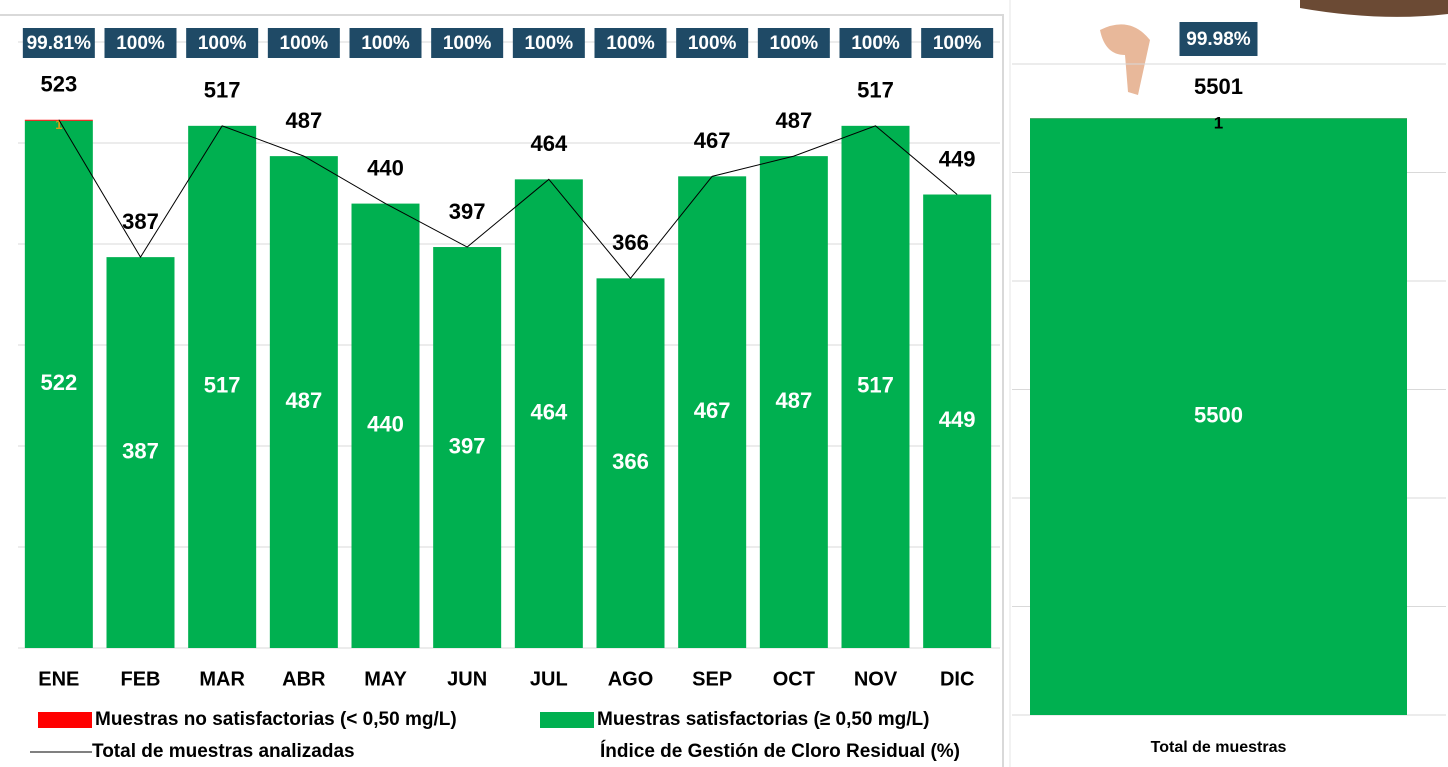 This screenshot has width=1448, height=767. What do you see at coordinates (549, 679) in the screenshot?
I see `x-tick-label: JUL` at bounding box center [549, 679].